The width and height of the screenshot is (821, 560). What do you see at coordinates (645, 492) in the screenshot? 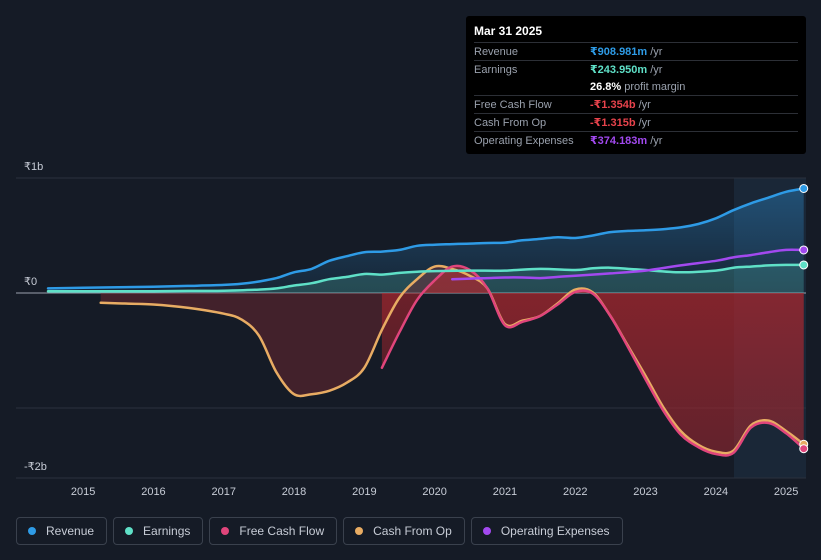
I see `x-tick-label: 2023` at bounding box center [645, 492].